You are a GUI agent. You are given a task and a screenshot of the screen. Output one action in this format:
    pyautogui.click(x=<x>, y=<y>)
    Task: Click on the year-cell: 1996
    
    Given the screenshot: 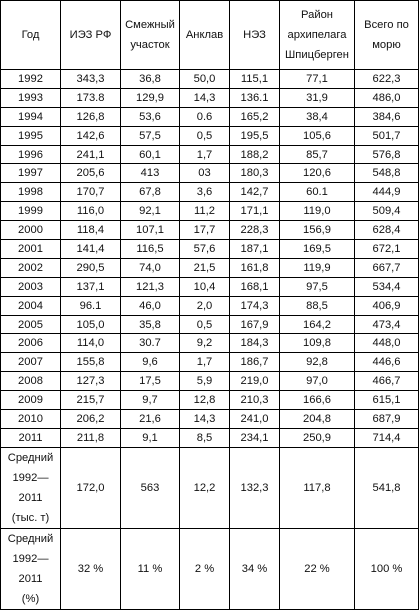 What is the action you would take?
    pyautogui.click(x=30, y=154)
    